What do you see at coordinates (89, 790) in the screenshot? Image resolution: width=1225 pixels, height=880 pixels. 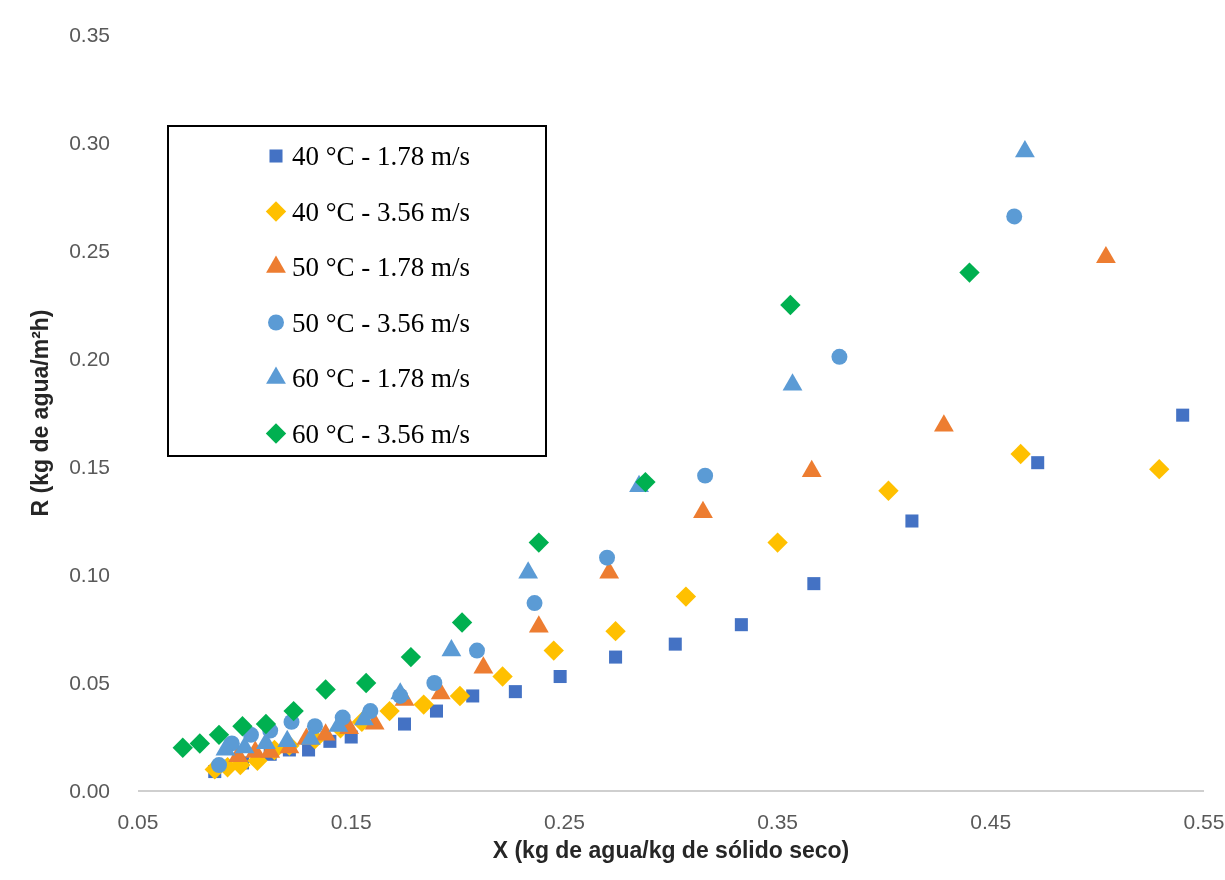 I see `y-tick-label: 0.00` at bounding box center [89, 790].